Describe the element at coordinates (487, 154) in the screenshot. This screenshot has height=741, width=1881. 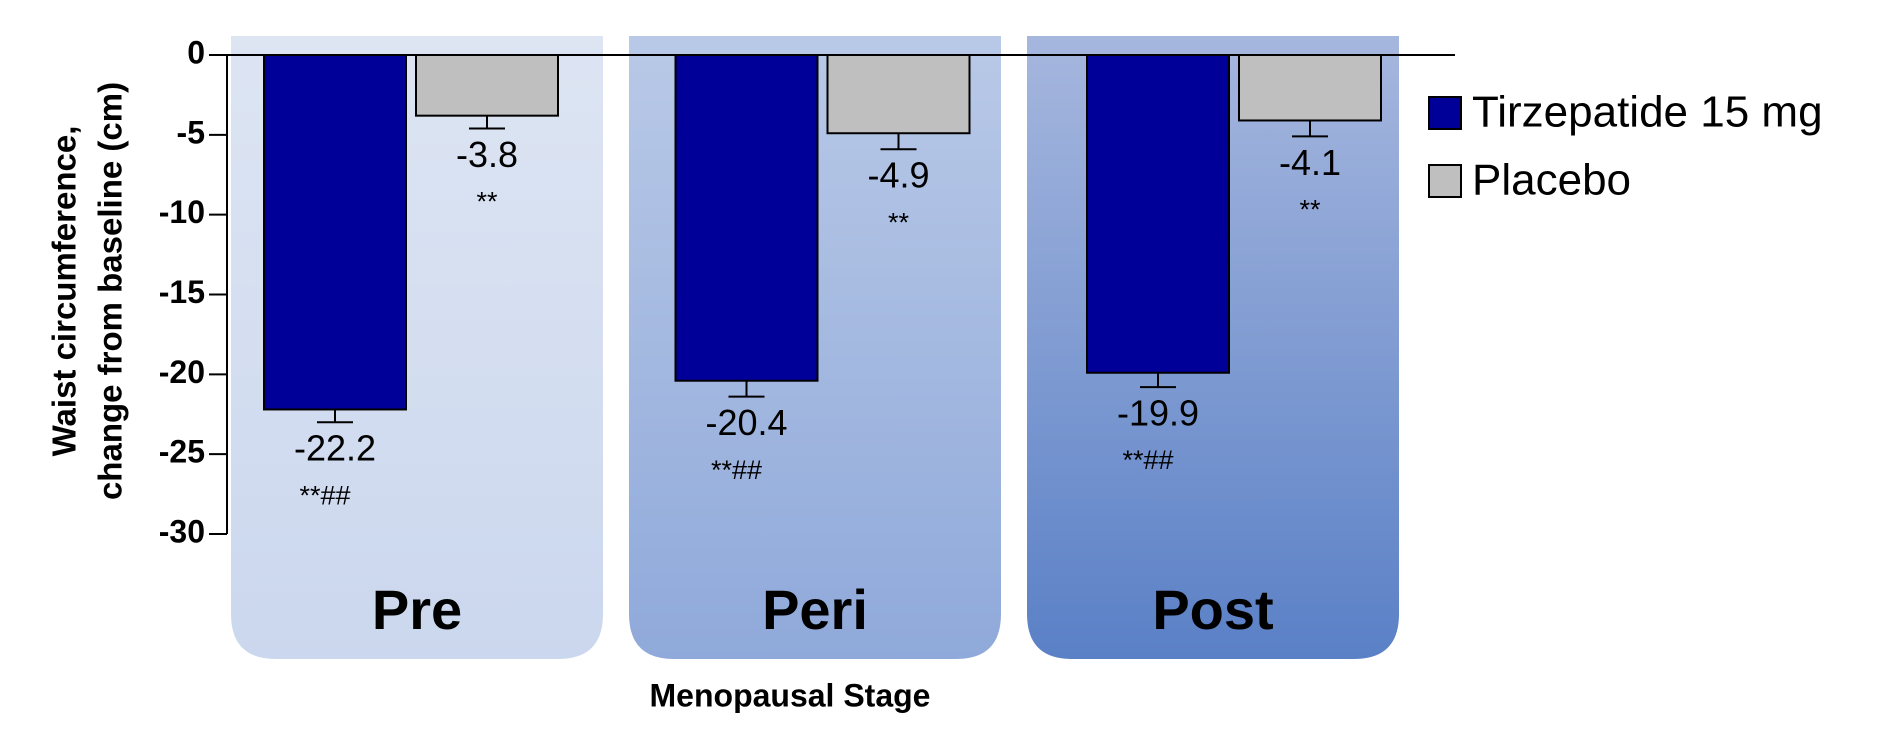
I see `value-label: -3.8` at that location.